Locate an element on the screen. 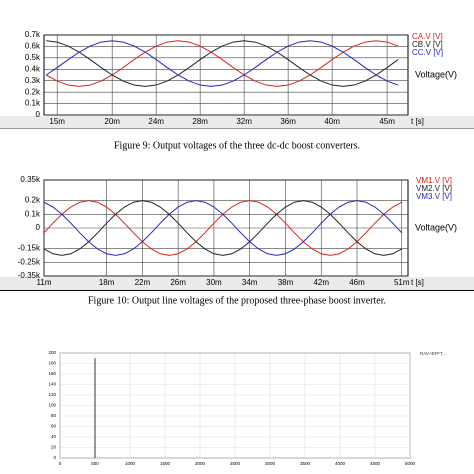 The height and width of the screenshot is (474, 474). x-tick-label: 40m is located at coordinates (332, 121).